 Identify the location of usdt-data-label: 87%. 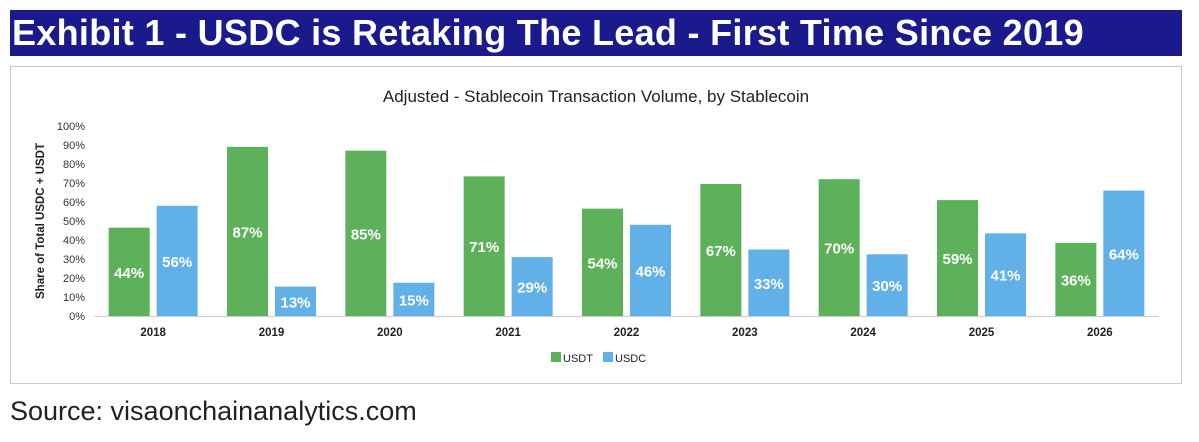
(247, 232).